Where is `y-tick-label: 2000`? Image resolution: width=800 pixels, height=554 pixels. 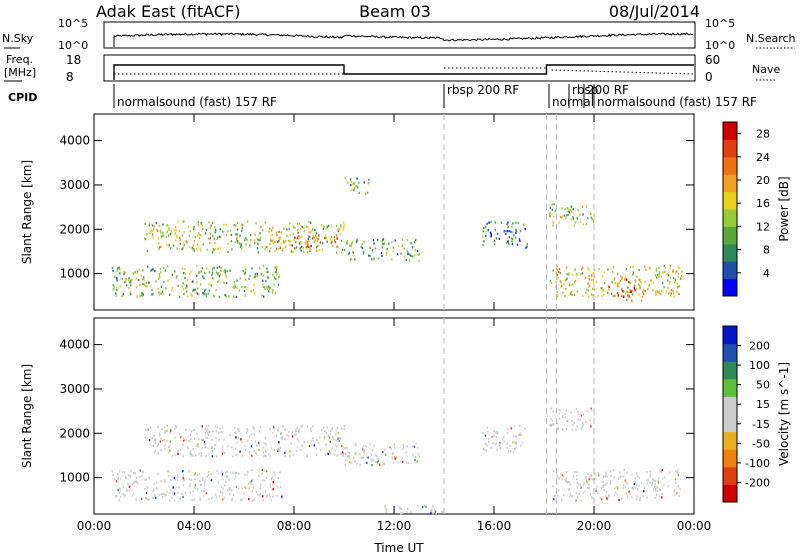
y-tick-label: 2000 is located at coordinates (74, 229).